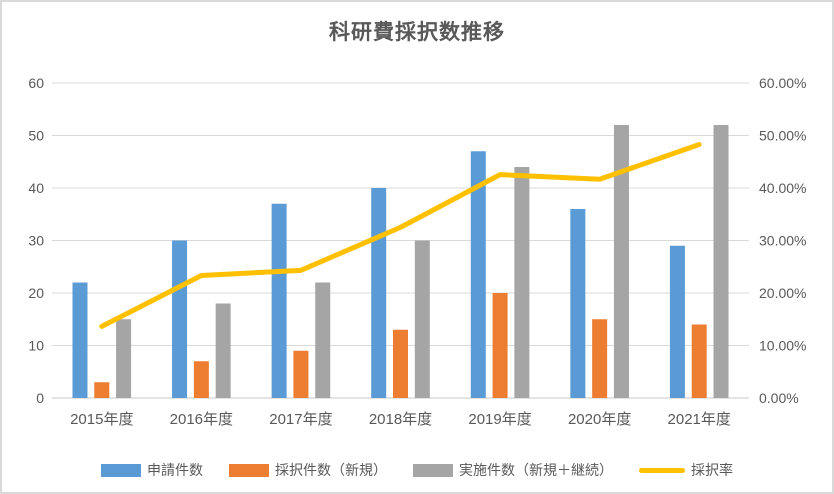 The height and width of the screenshot is (494, 834). I want to click on category-label-2020年度: 2020年度, so click(599, 419).